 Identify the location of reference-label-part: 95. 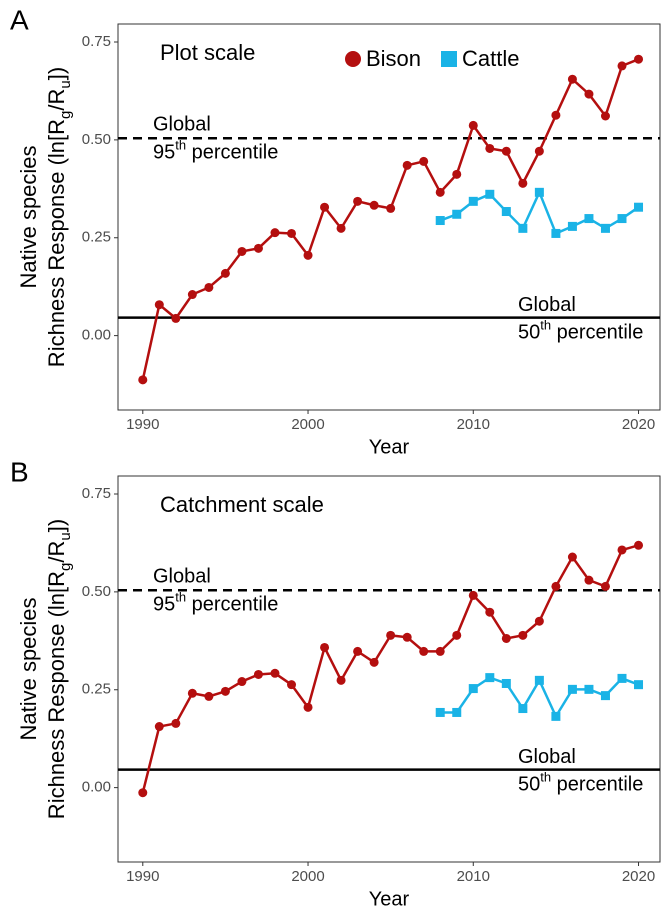
(164, 153).